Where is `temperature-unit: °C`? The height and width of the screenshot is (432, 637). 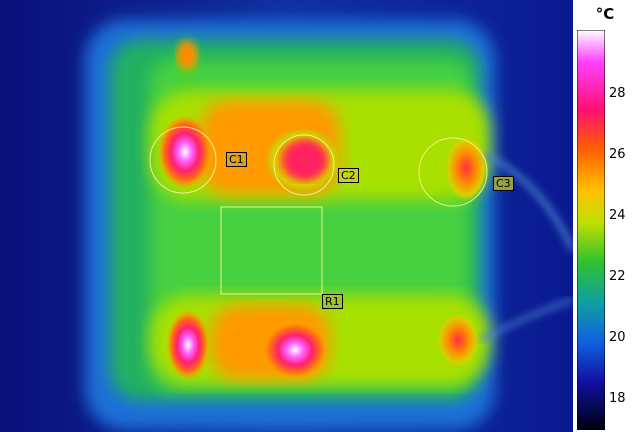 temperature-unit: °C is located at coordinates (605, 14).